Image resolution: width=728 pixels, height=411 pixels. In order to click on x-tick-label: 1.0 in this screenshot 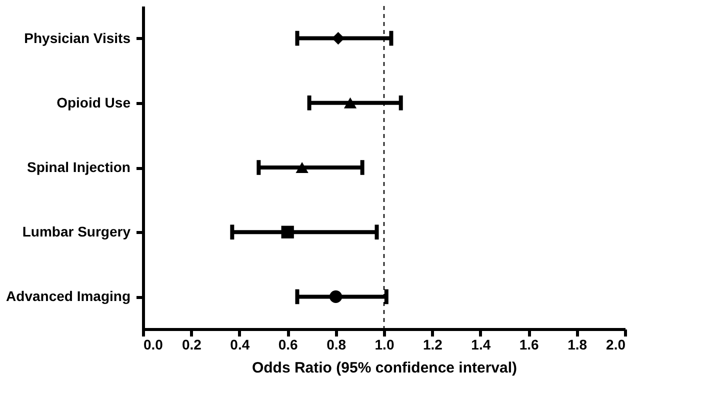, I will do `click(384, 344)`.